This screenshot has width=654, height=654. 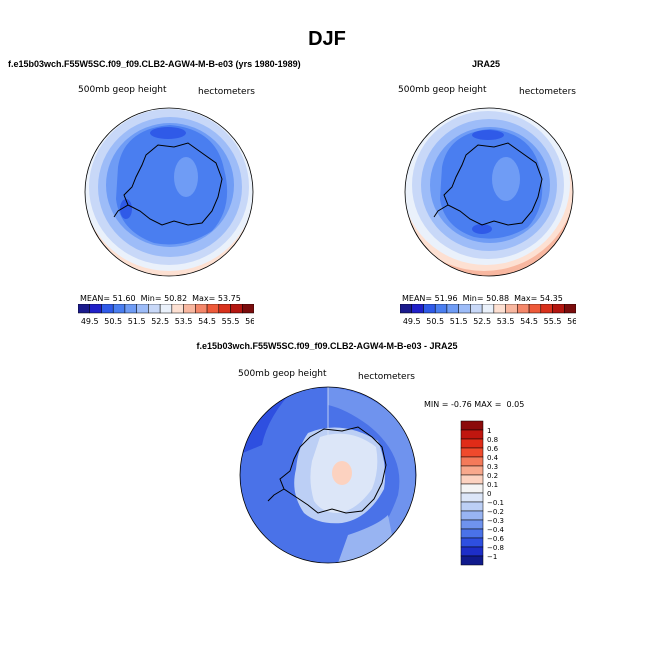 I want to click on panel-1-colorbar-label: 56.5, so click(x=249, y=321).